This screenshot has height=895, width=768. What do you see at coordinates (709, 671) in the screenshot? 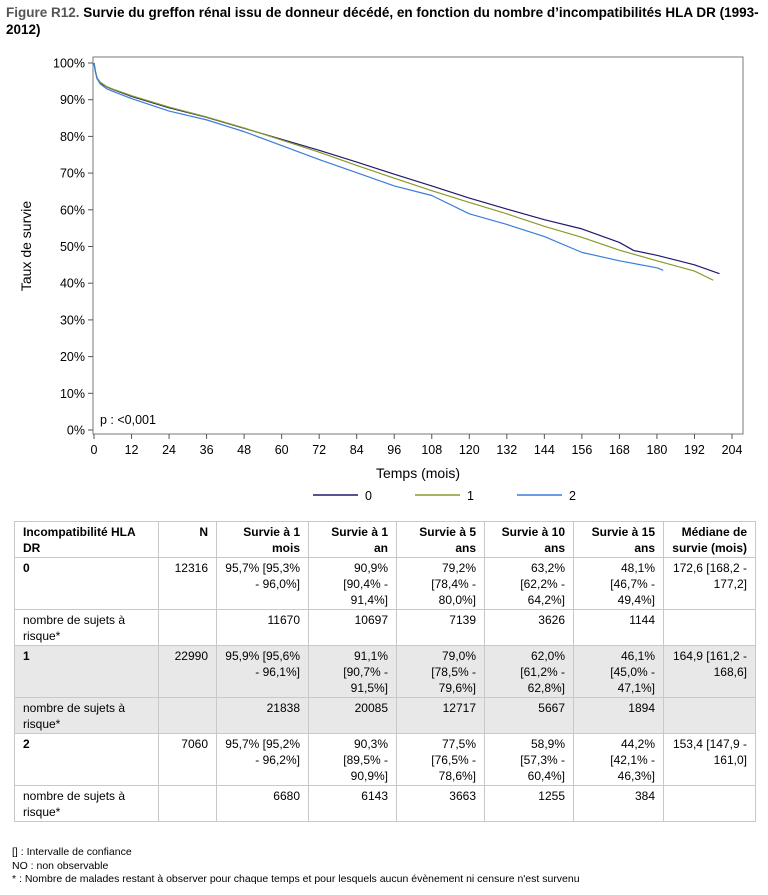
I see `value-cell: 164,9 [161,2 - 168,6]` at bounding box center [709, 671].